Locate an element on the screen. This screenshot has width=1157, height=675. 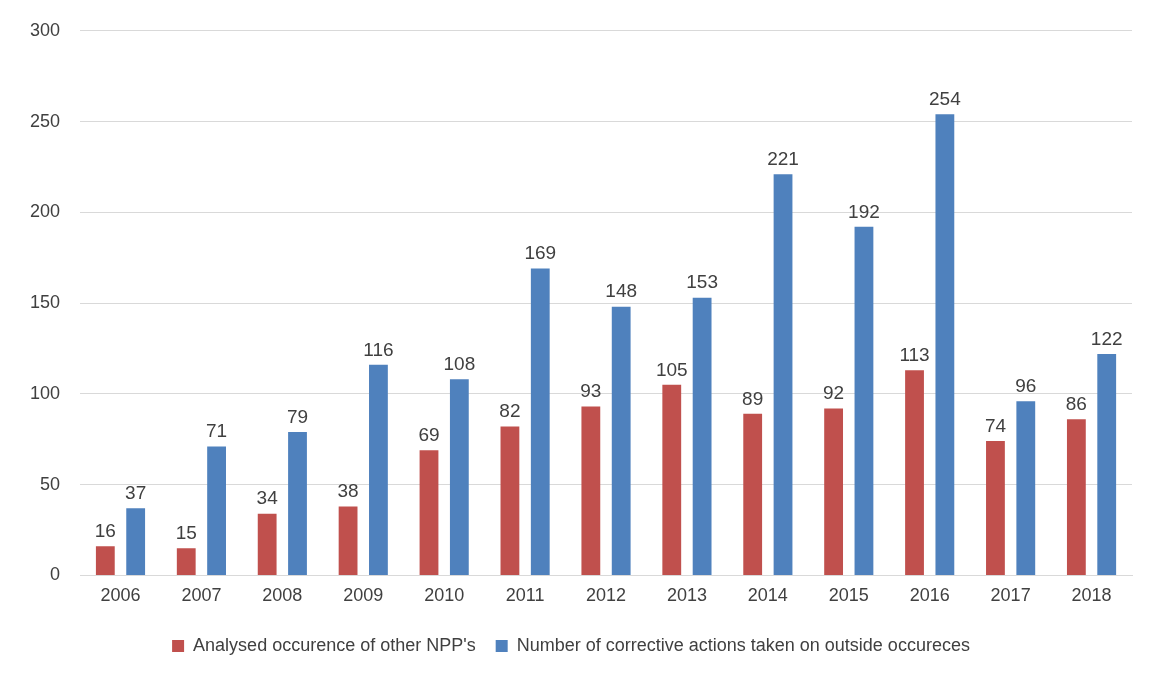
x-tick-label: 2009 is located at coordinates (363, 595).